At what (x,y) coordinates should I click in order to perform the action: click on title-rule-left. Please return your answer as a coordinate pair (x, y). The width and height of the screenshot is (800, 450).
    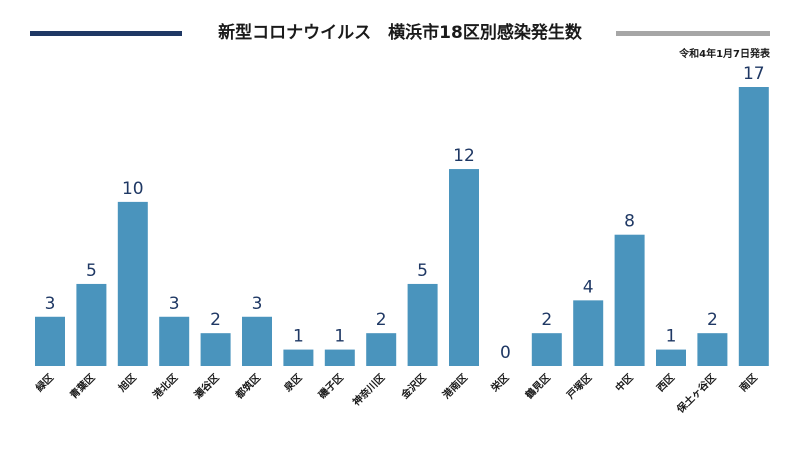
    Looking at the image, I should click on (106, 33).